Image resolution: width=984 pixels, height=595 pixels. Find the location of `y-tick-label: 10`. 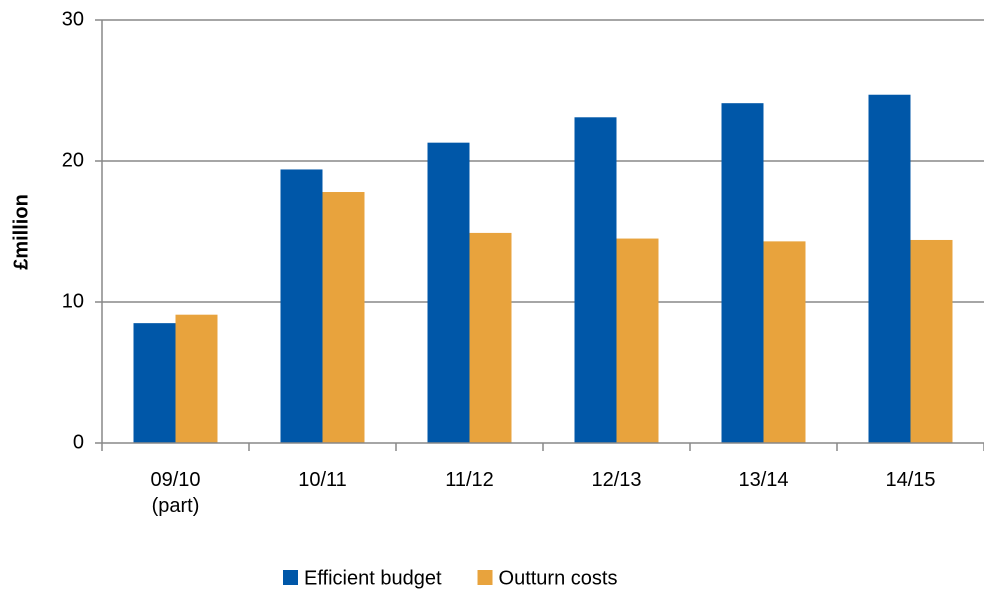

y-tick-label: 10 is located at coordinates (73, 301).